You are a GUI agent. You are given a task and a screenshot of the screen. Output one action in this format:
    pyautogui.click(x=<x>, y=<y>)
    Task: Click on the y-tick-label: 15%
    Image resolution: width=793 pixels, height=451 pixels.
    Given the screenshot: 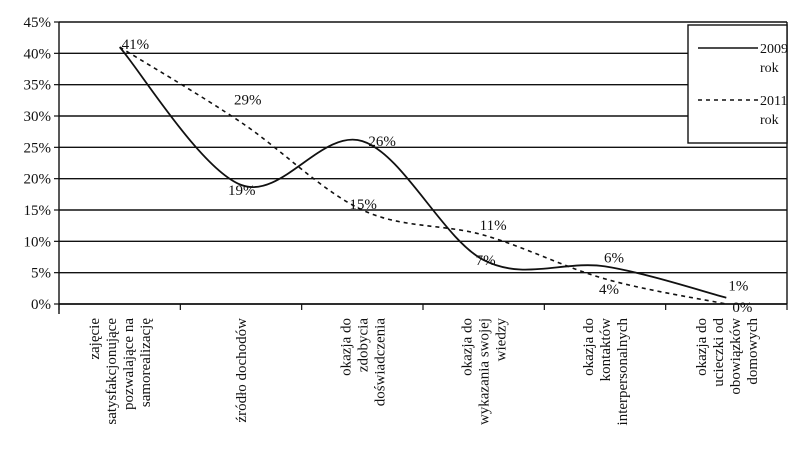 What is the action you would take?
    pyautogui.click(x=38, y=211)
    